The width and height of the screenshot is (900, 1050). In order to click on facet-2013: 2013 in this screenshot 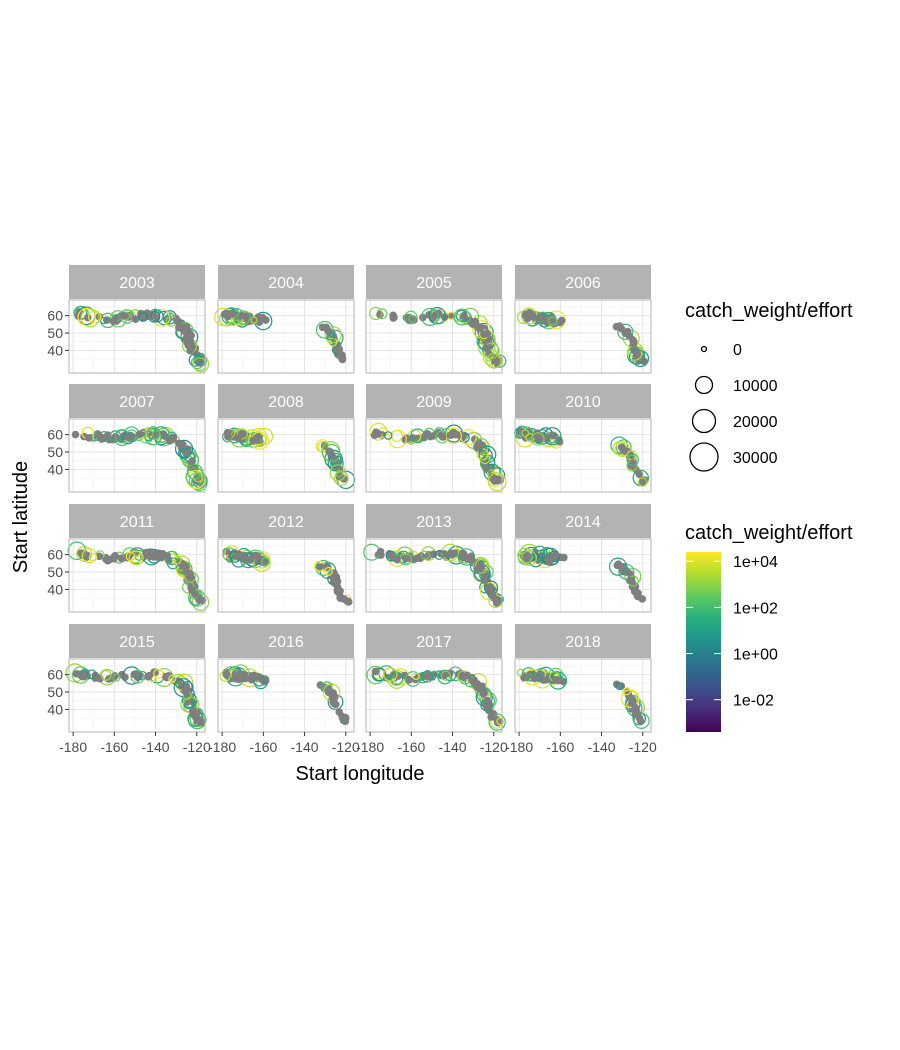, I will do `click(433, 558)`.